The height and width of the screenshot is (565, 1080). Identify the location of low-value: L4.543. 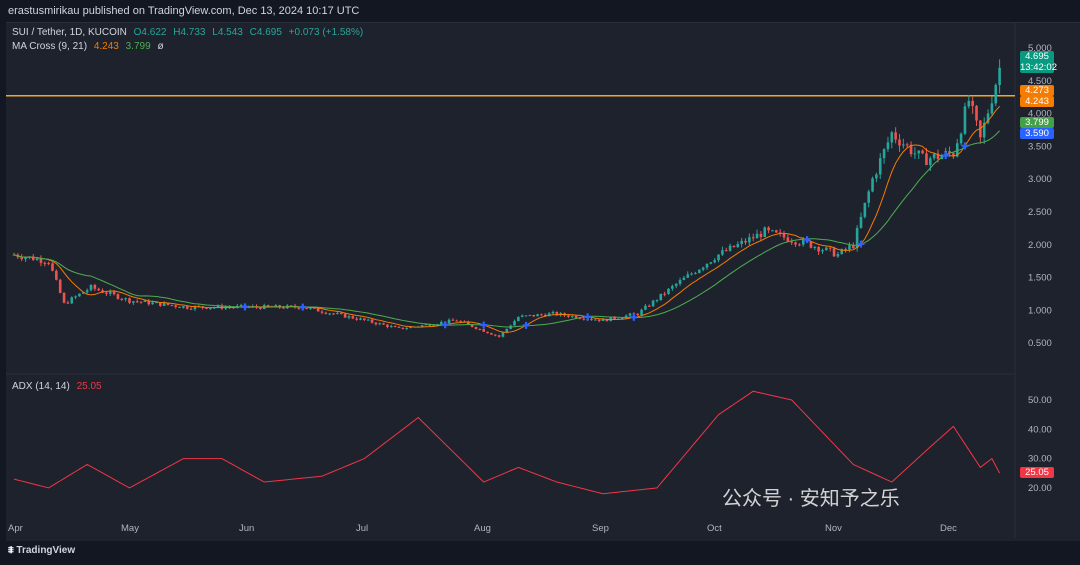
(227, 32).